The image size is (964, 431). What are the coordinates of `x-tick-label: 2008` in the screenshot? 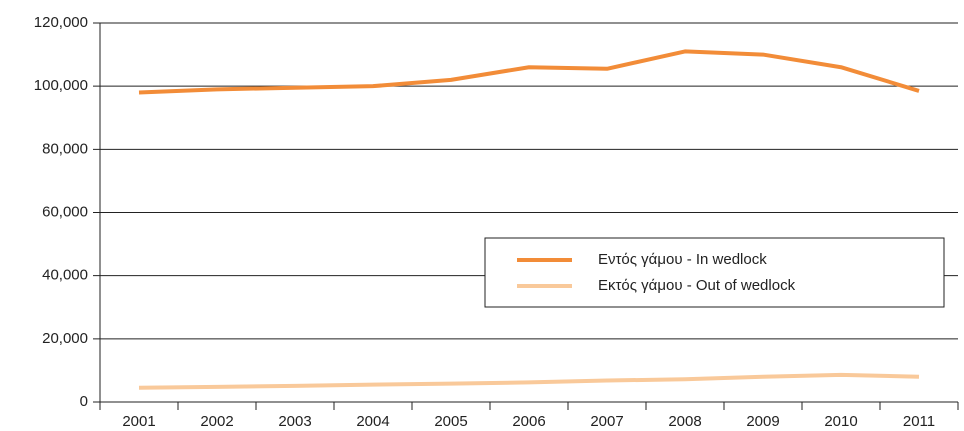 It's located at (684, 421).